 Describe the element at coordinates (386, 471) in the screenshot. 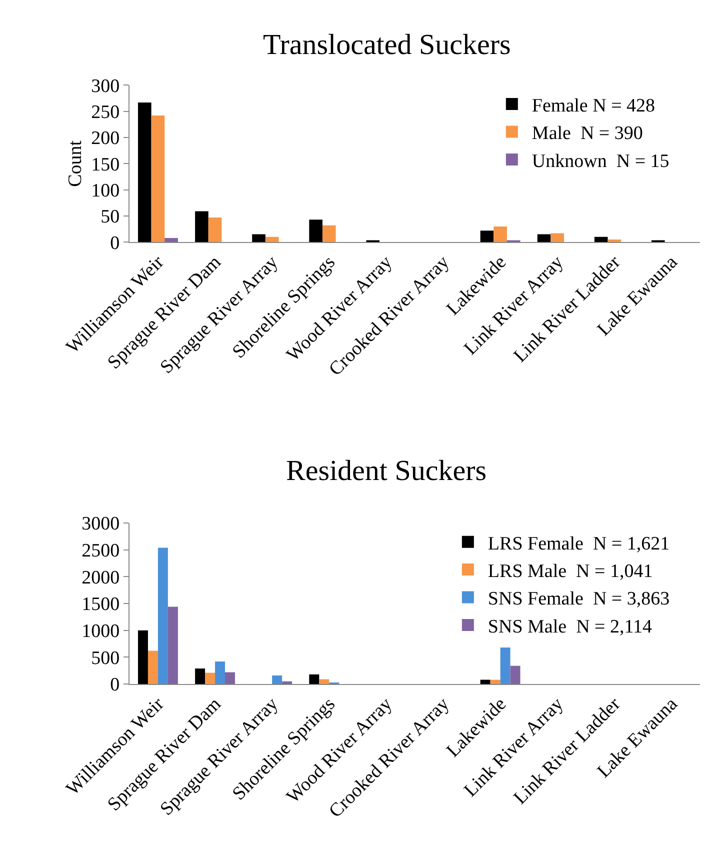

I see `chart-title: Resident Suckers` at that location.